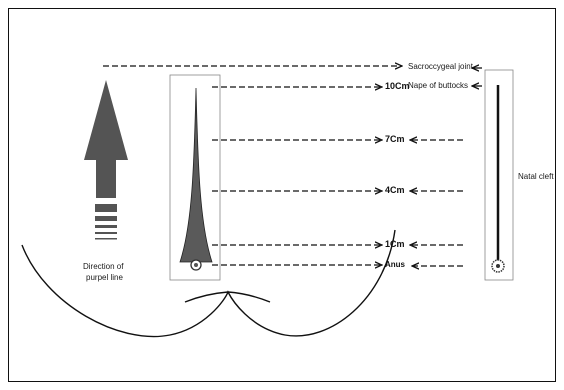 Image resolution: width=564 pixels, height=390 pixels. I want to click on label-direction-1: Direction of, so click(103, 266).